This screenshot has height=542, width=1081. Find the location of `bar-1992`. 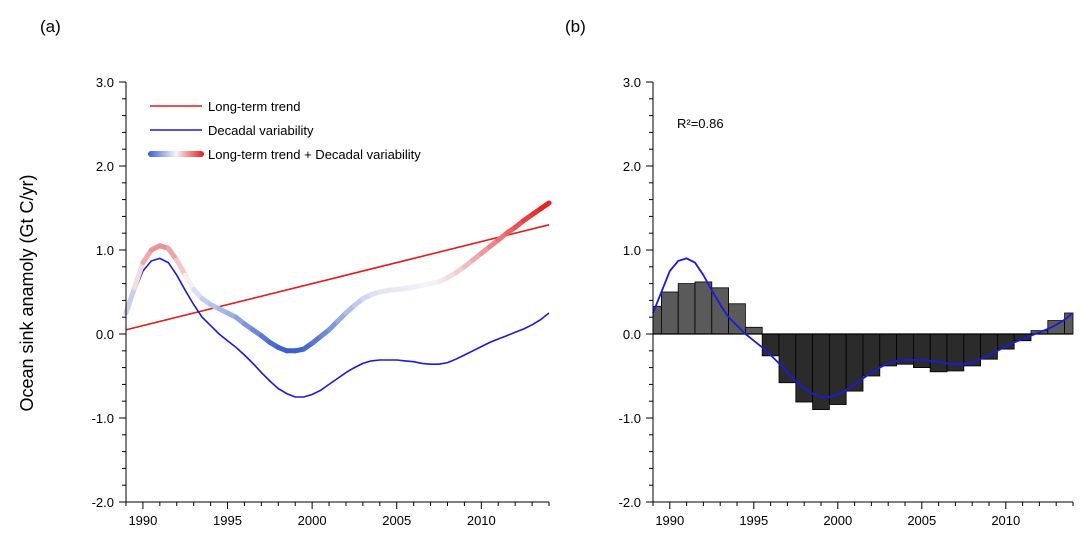

bar-1992 is located at coordinates (703, 308).